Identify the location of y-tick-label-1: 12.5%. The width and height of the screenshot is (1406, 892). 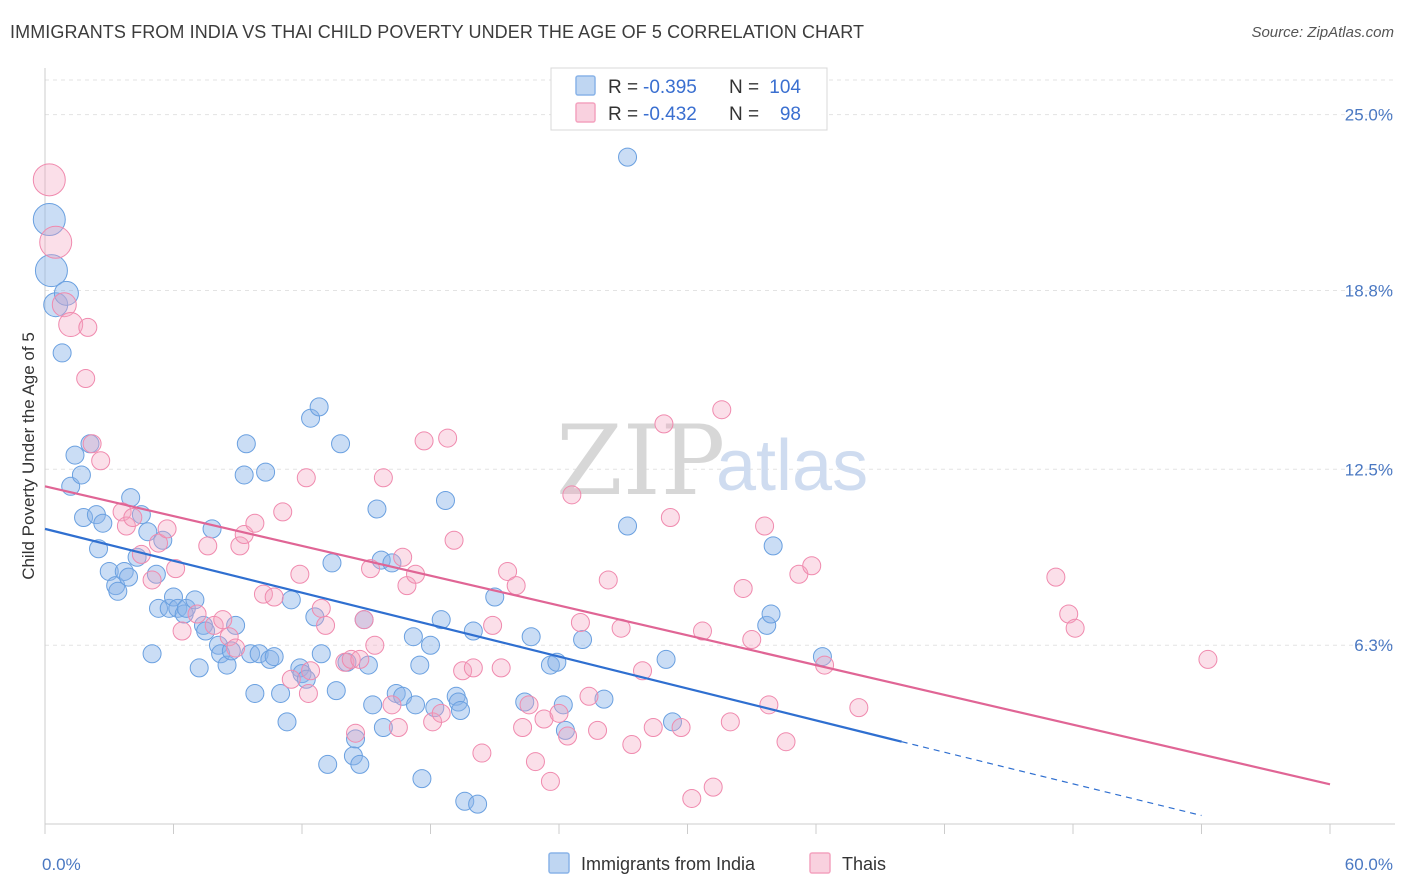
(1369, 469).